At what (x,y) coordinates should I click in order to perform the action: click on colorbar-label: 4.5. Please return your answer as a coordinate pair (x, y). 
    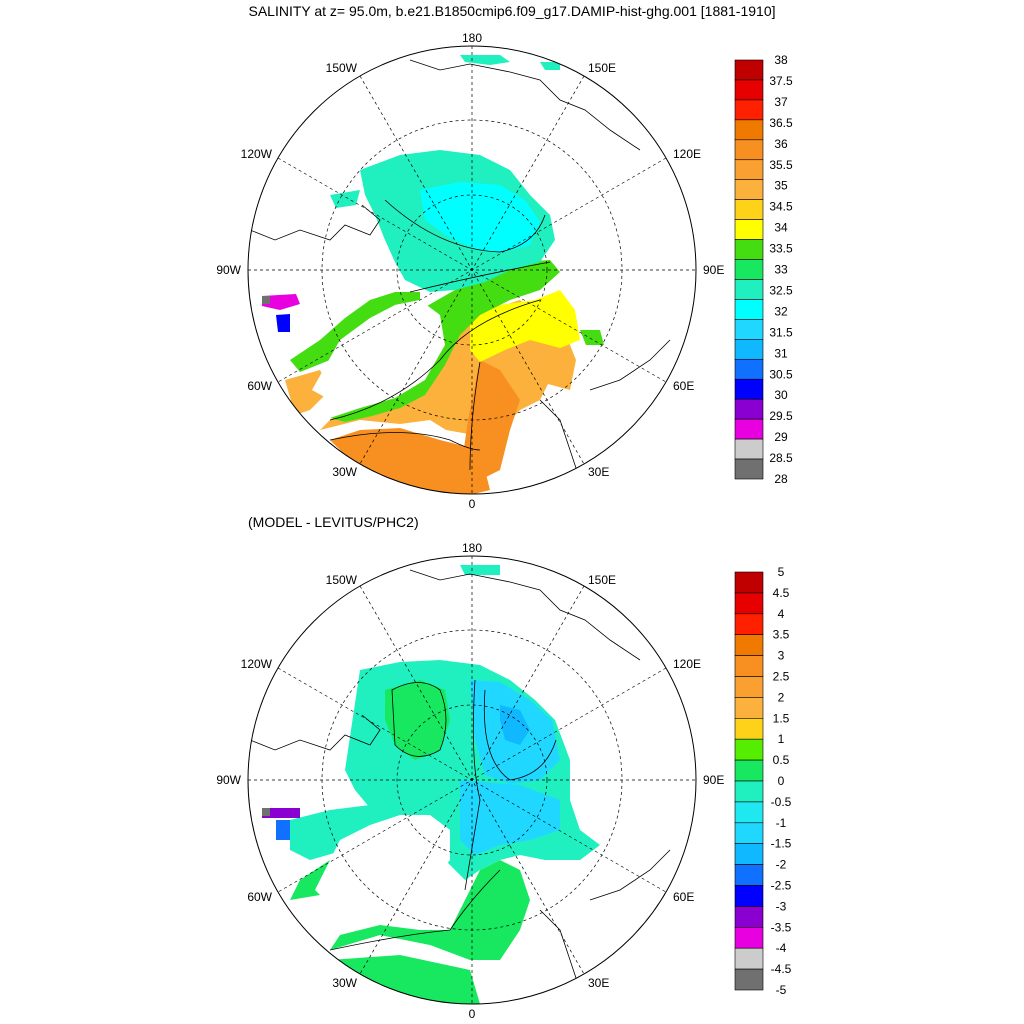
    Looking at the image, I should click on (781, 593).